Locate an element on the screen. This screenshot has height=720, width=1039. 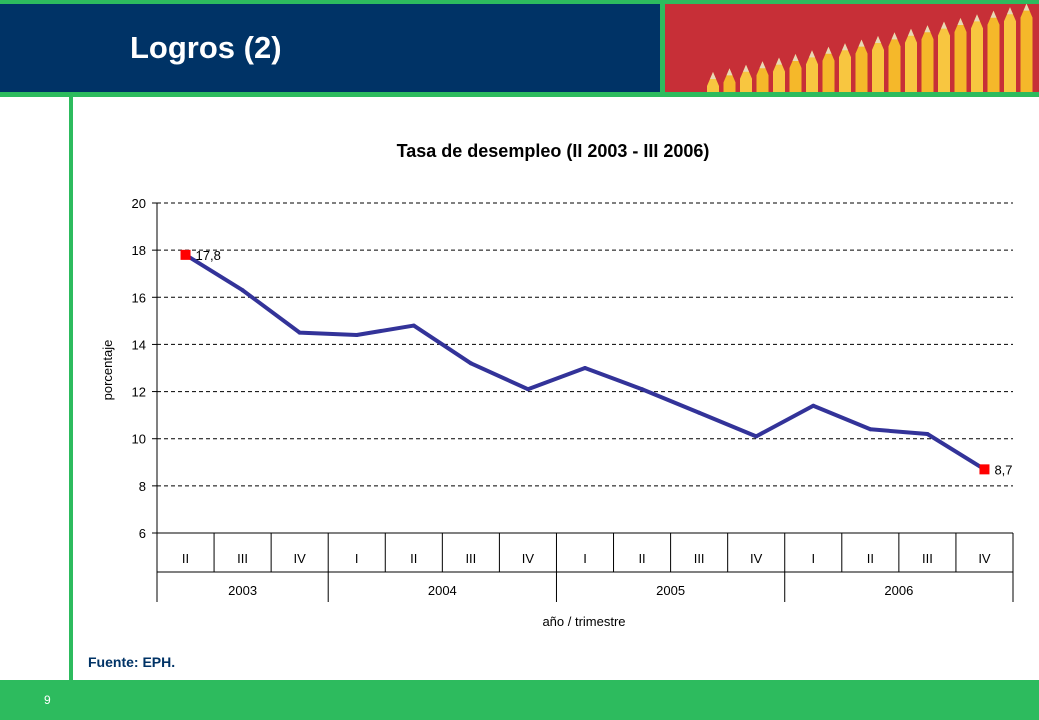
year-label: 2005 is located at coordinates (670, 590).